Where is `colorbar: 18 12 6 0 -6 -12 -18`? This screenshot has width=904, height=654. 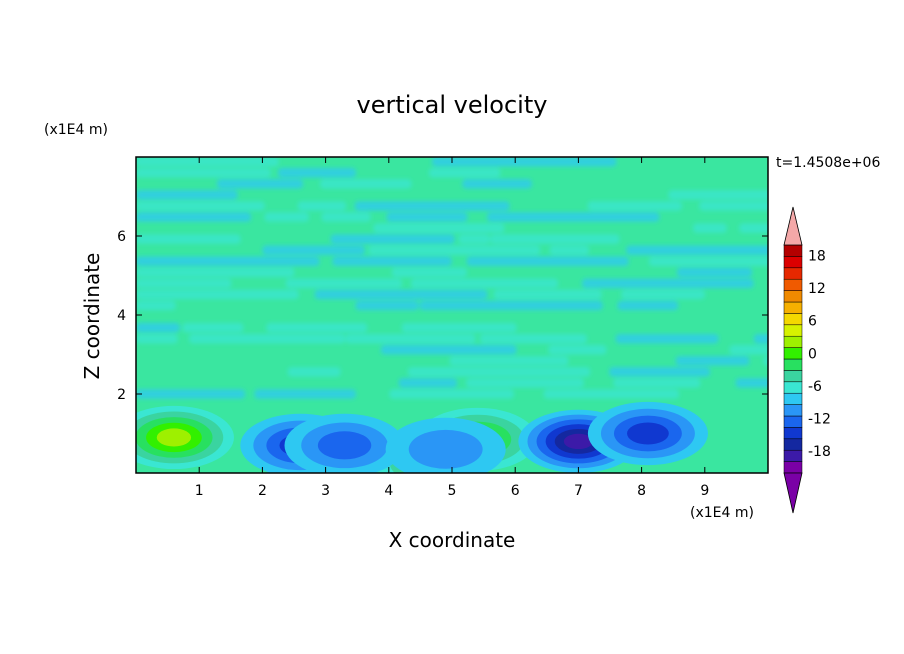 colorbar: 18 12 6 0 -6 -12 -18 is located at coordinates (807, 360).